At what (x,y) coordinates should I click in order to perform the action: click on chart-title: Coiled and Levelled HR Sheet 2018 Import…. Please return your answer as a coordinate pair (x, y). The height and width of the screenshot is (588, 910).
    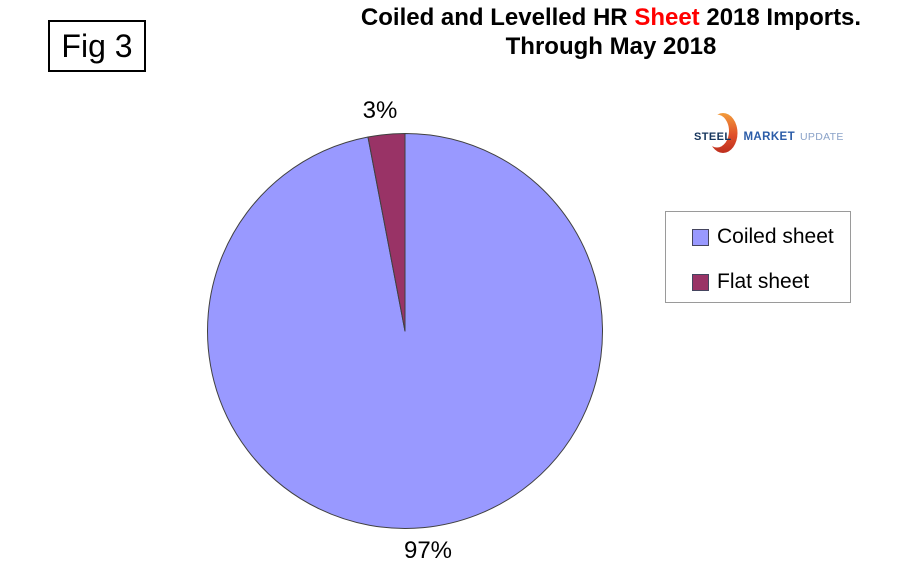
    Looking at the image, I should click on (610, 32).